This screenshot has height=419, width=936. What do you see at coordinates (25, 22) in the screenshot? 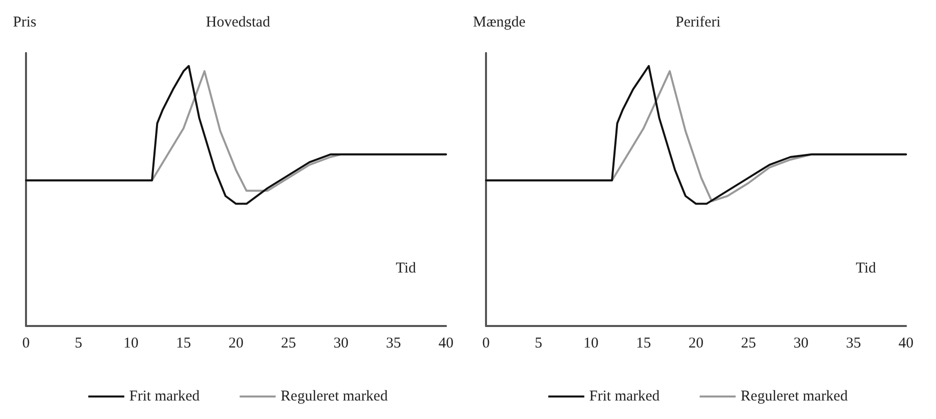
I see `y-axis-title: Pris` at bounding box center [25, 22].